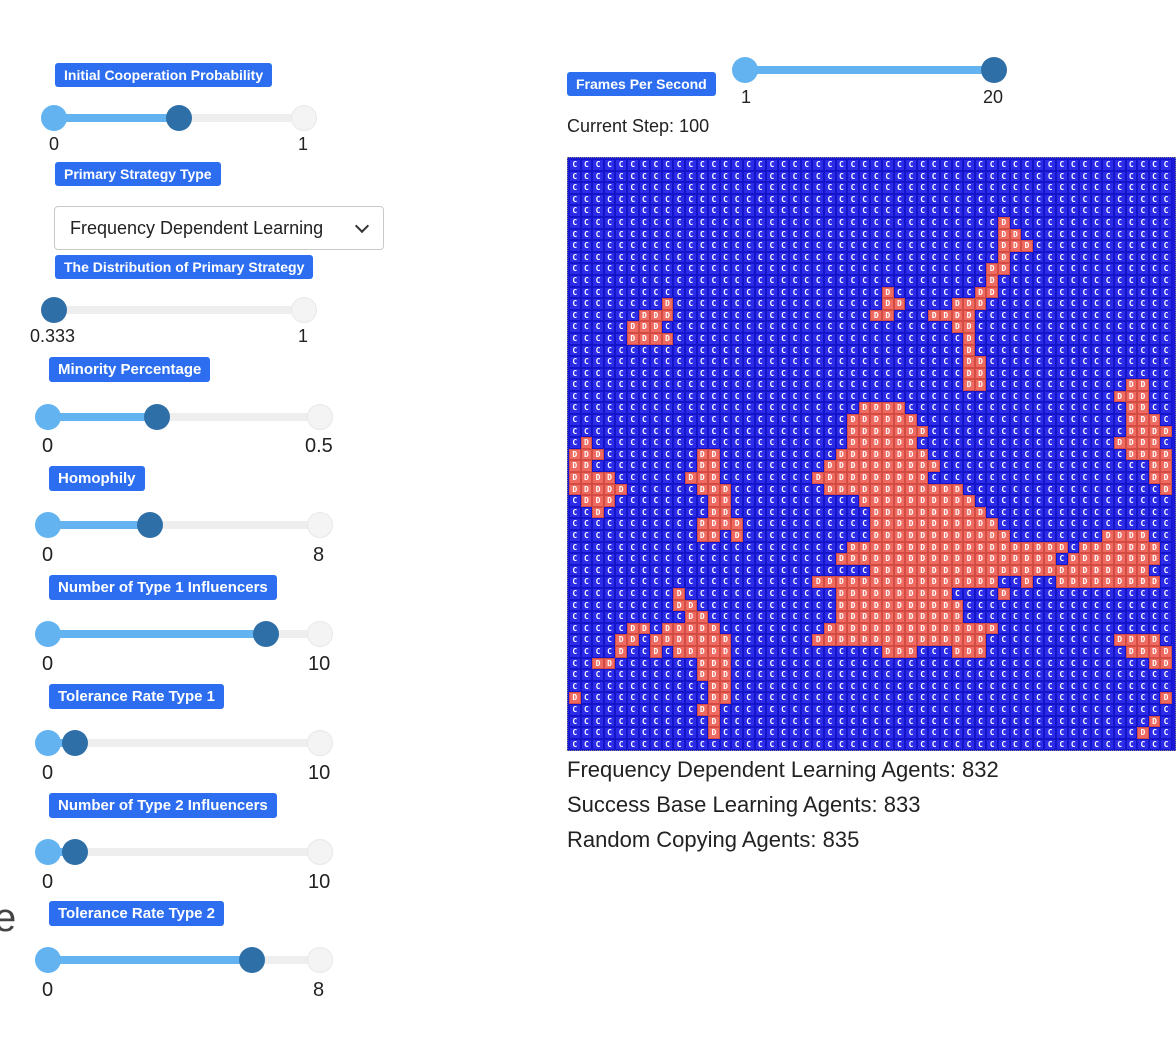 The width and height of the screenshot is (1176, 1042). What do you see at coordinates (869, 70) in the screenshot?
I see `fps-slider` at bounding box center [869, 70].